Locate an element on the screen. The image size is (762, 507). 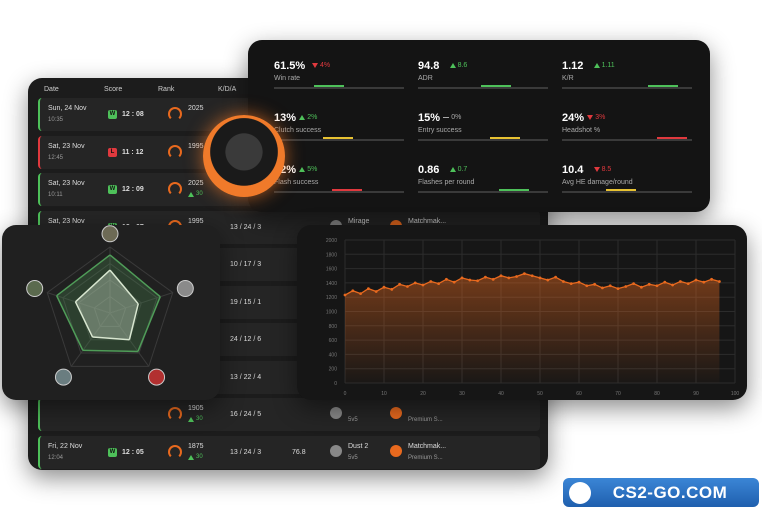
stat-card: 94.8 8.6 ADR is located at coordinates (483, 83).